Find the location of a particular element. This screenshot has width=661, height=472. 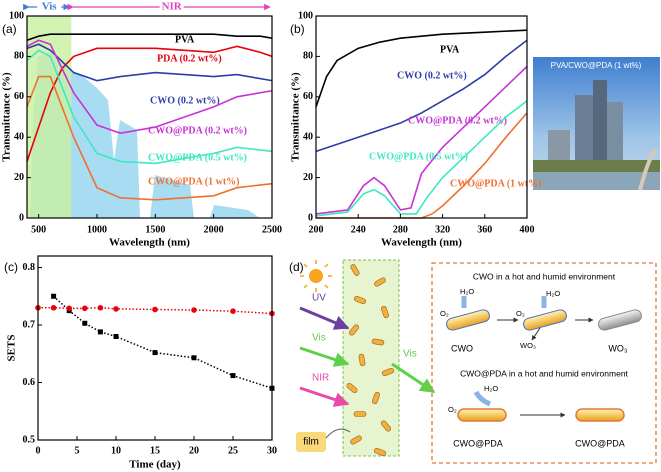

y-axis-title: SETS is located at coordinates (12, 348).